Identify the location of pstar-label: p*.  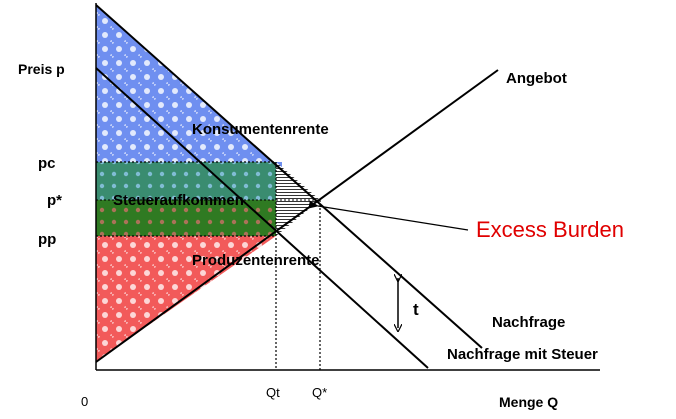
(54, 200).